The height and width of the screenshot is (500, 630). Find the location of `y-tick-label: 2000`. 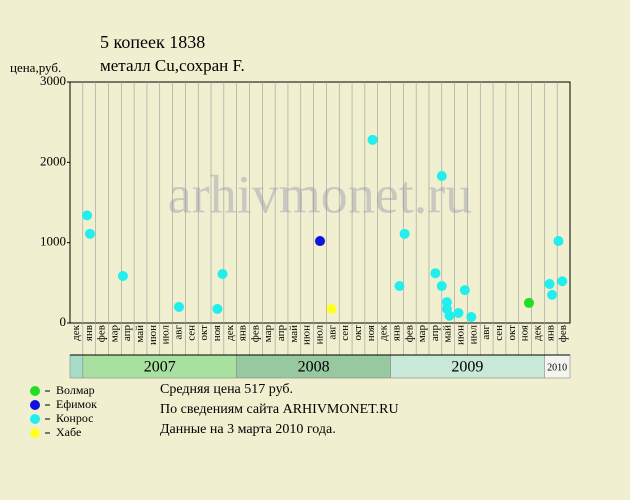

y-tick-label: 2000 is located at coordinates (53, 160).